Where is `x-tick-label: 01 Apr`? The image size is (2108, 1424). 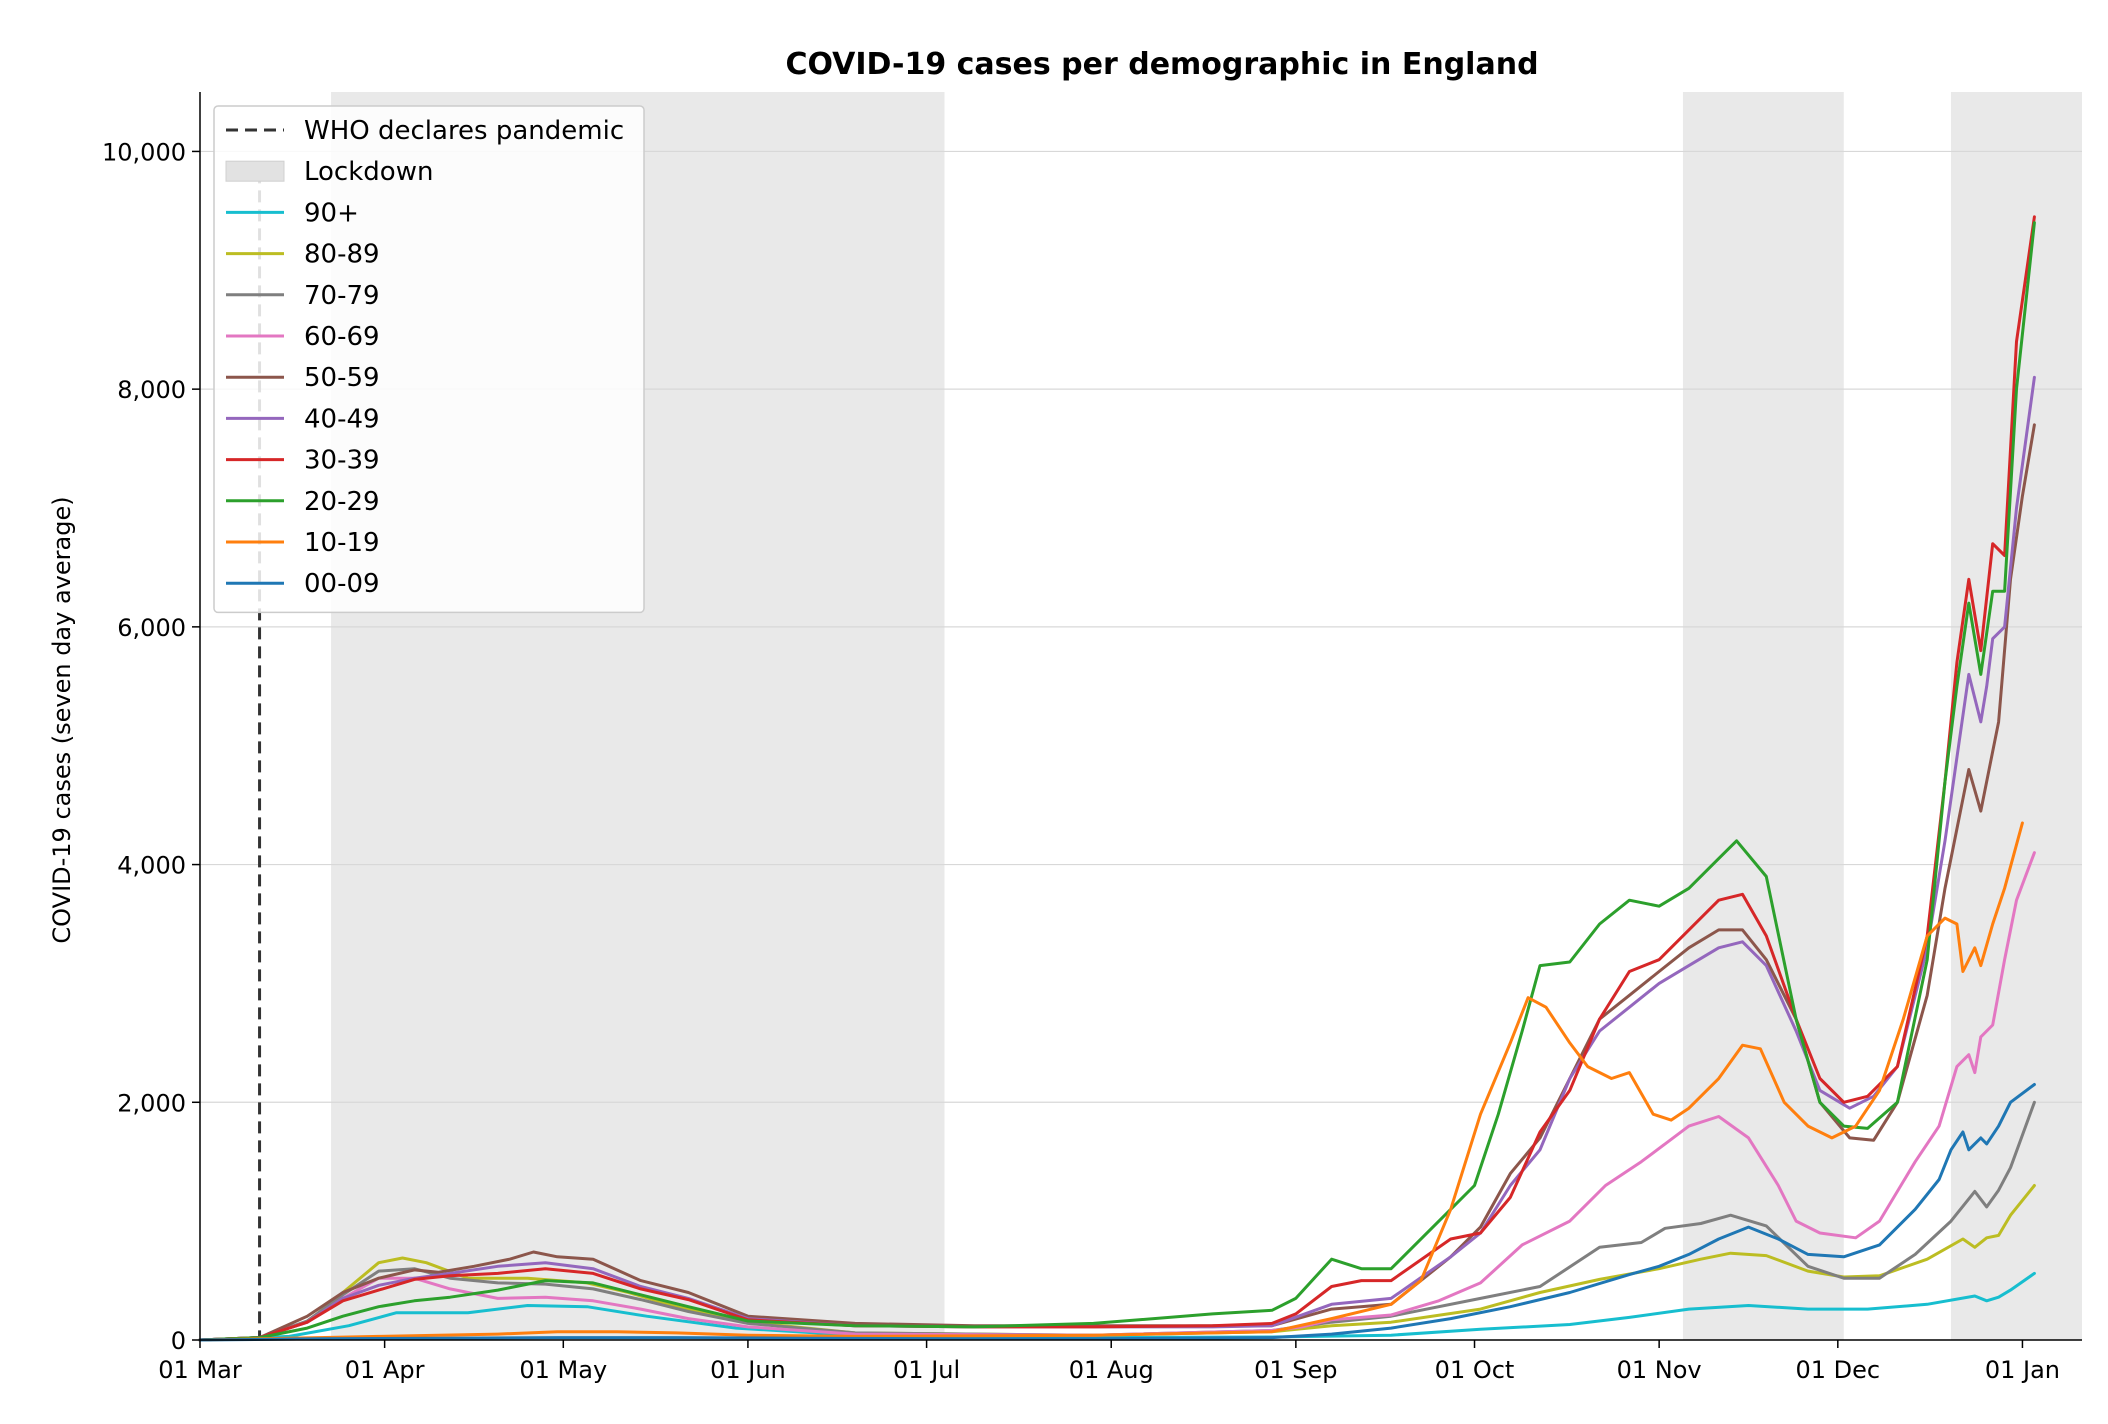 x-tick-label: 01 Apr is located at coordinates (385, 1370).